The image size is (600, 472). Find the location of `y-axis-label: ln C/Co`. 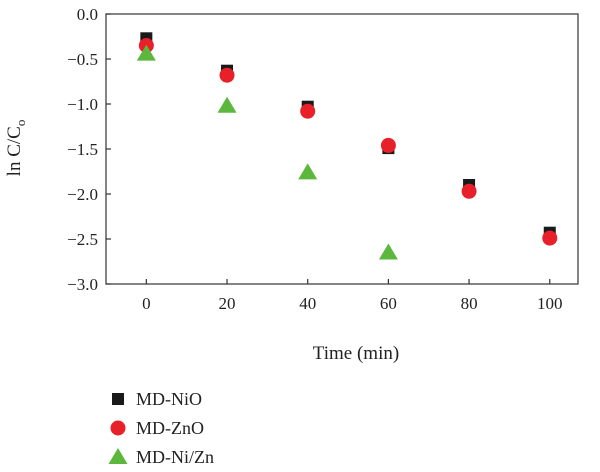

y-axis-label: ln C/Co is located at coordinates (16, 148).